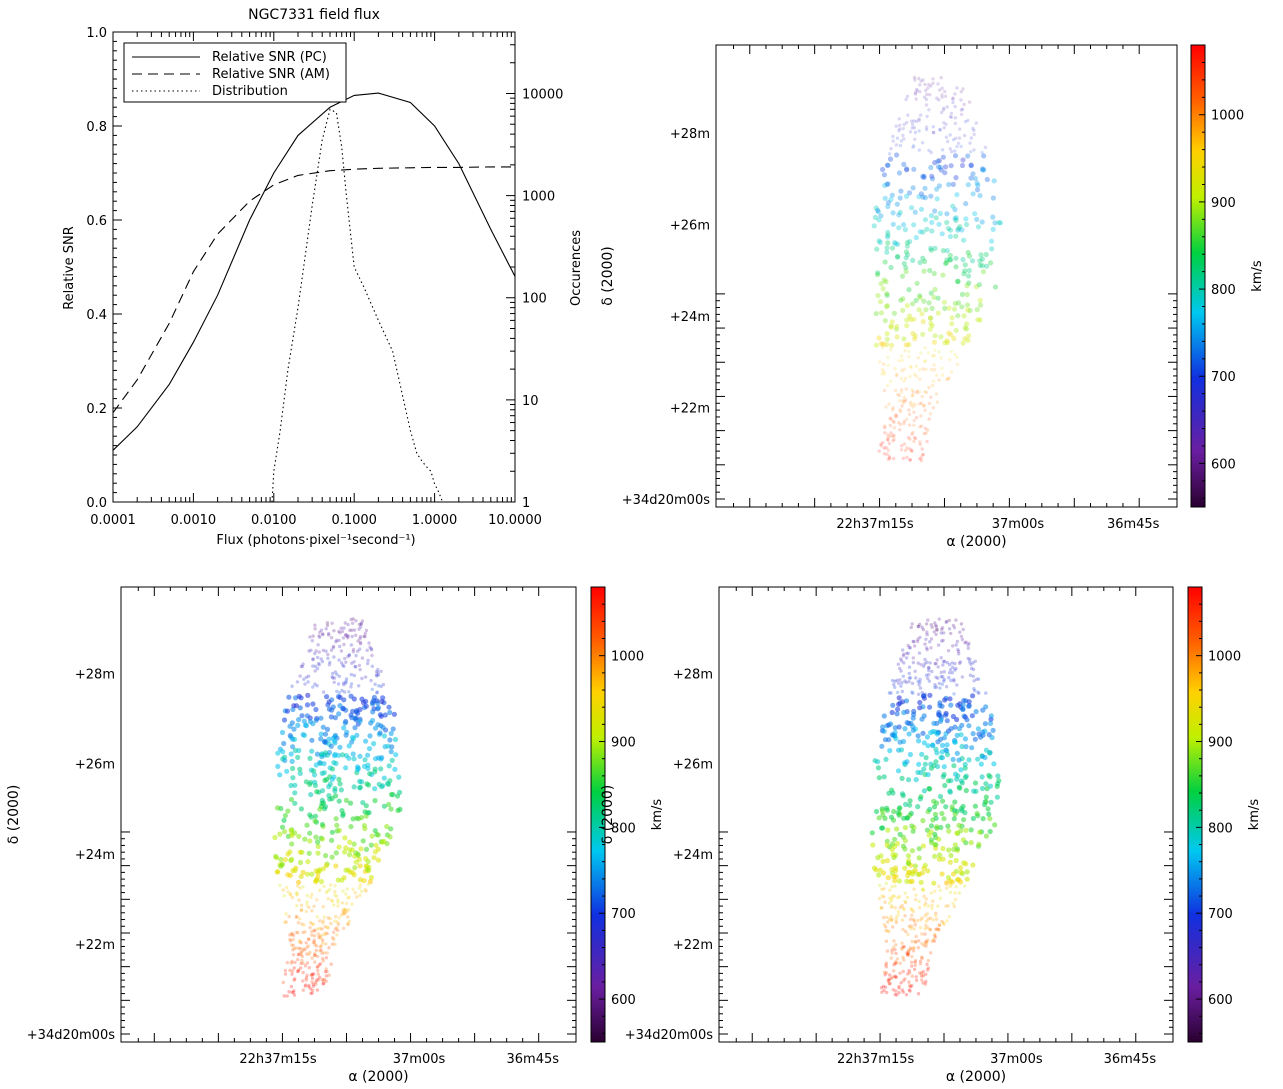  Describe the element at coordinates (419, 1059) in the screenshot. I see `x-tick-label: 37m00s` at that location.